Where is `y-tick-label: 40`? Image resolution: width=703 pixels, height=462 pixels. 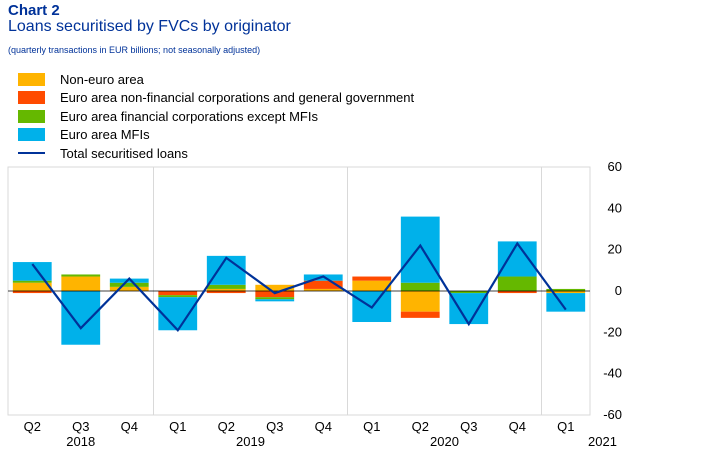
y-tick-label: 40 is located at coordinates (615, 207).